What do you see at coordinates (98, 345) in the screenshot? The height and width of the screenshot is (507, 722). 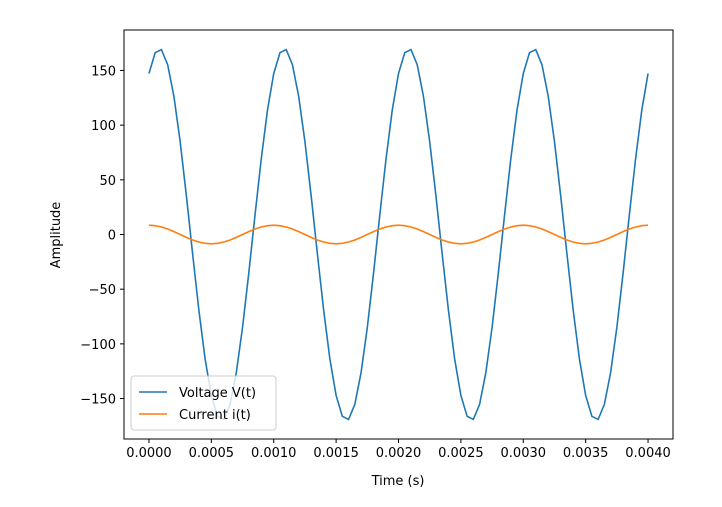 I see `y-tick-label: −100` at bounding box center [98, 345].